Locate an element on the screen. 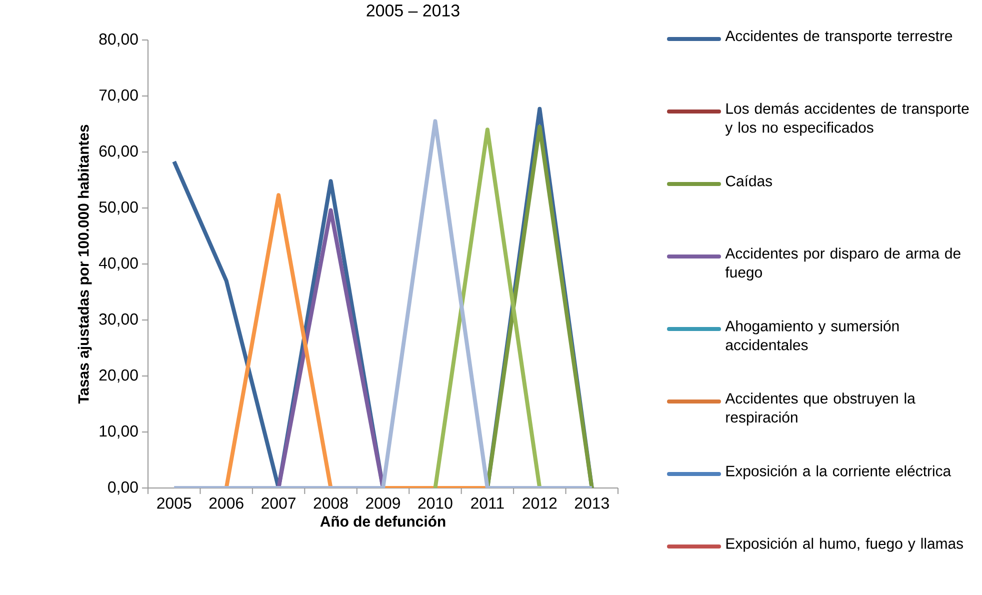  x-tick-label: 2011 is located at coordinates (487, 503).